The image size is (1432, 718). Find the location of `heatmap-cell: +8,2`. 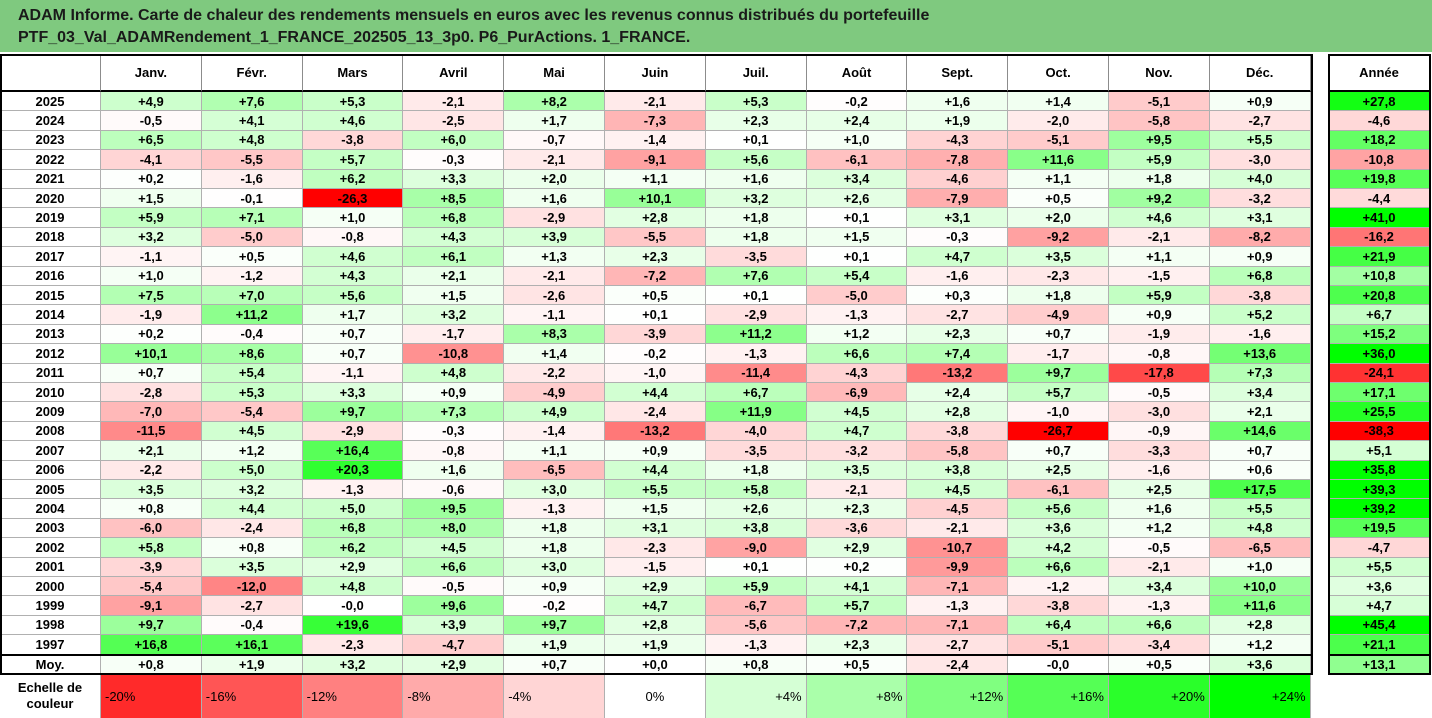

heatmap-cell: +8,2 is located at coordinates (554, 102).